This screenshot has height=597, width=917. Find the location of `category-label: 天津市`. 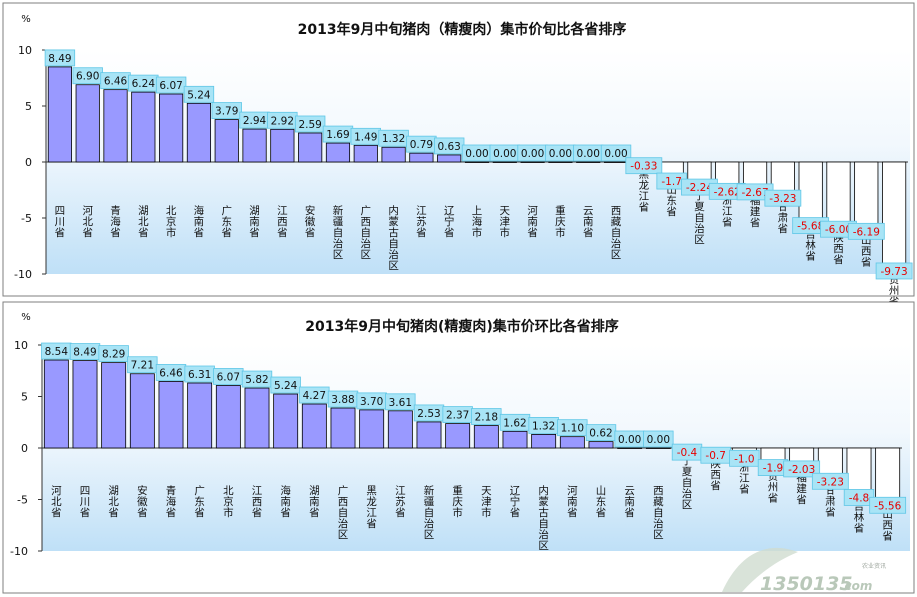

category-label: 天津市 is located at coordinates (505, 222).